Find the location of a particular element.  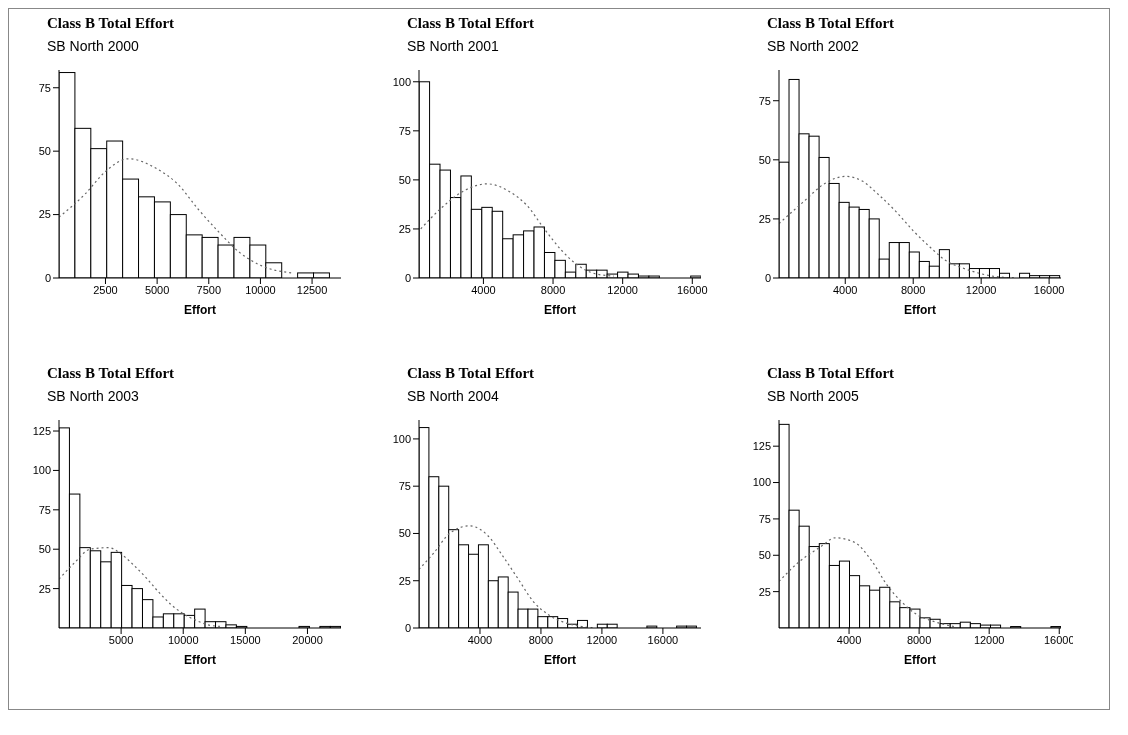

chart-subtitle: SB North 2005 is located at coordinates (813, 396).